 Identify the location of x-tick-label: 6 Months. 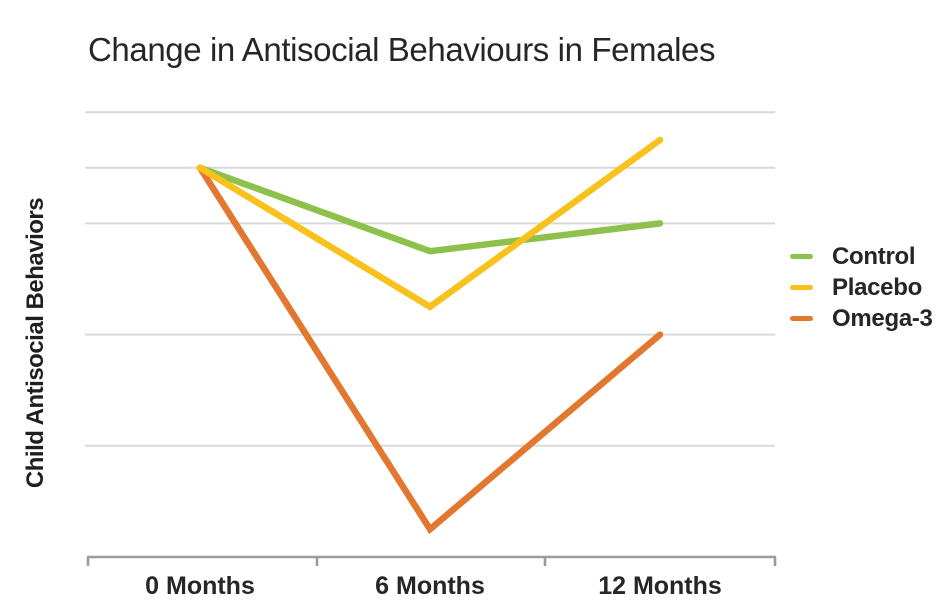
(430, 586).